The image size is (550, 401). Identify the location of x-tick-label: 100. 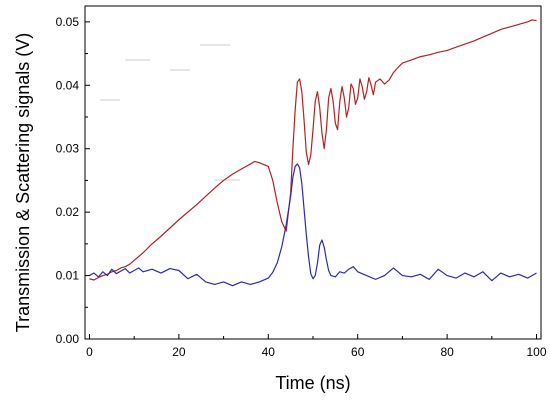
(537, 352).